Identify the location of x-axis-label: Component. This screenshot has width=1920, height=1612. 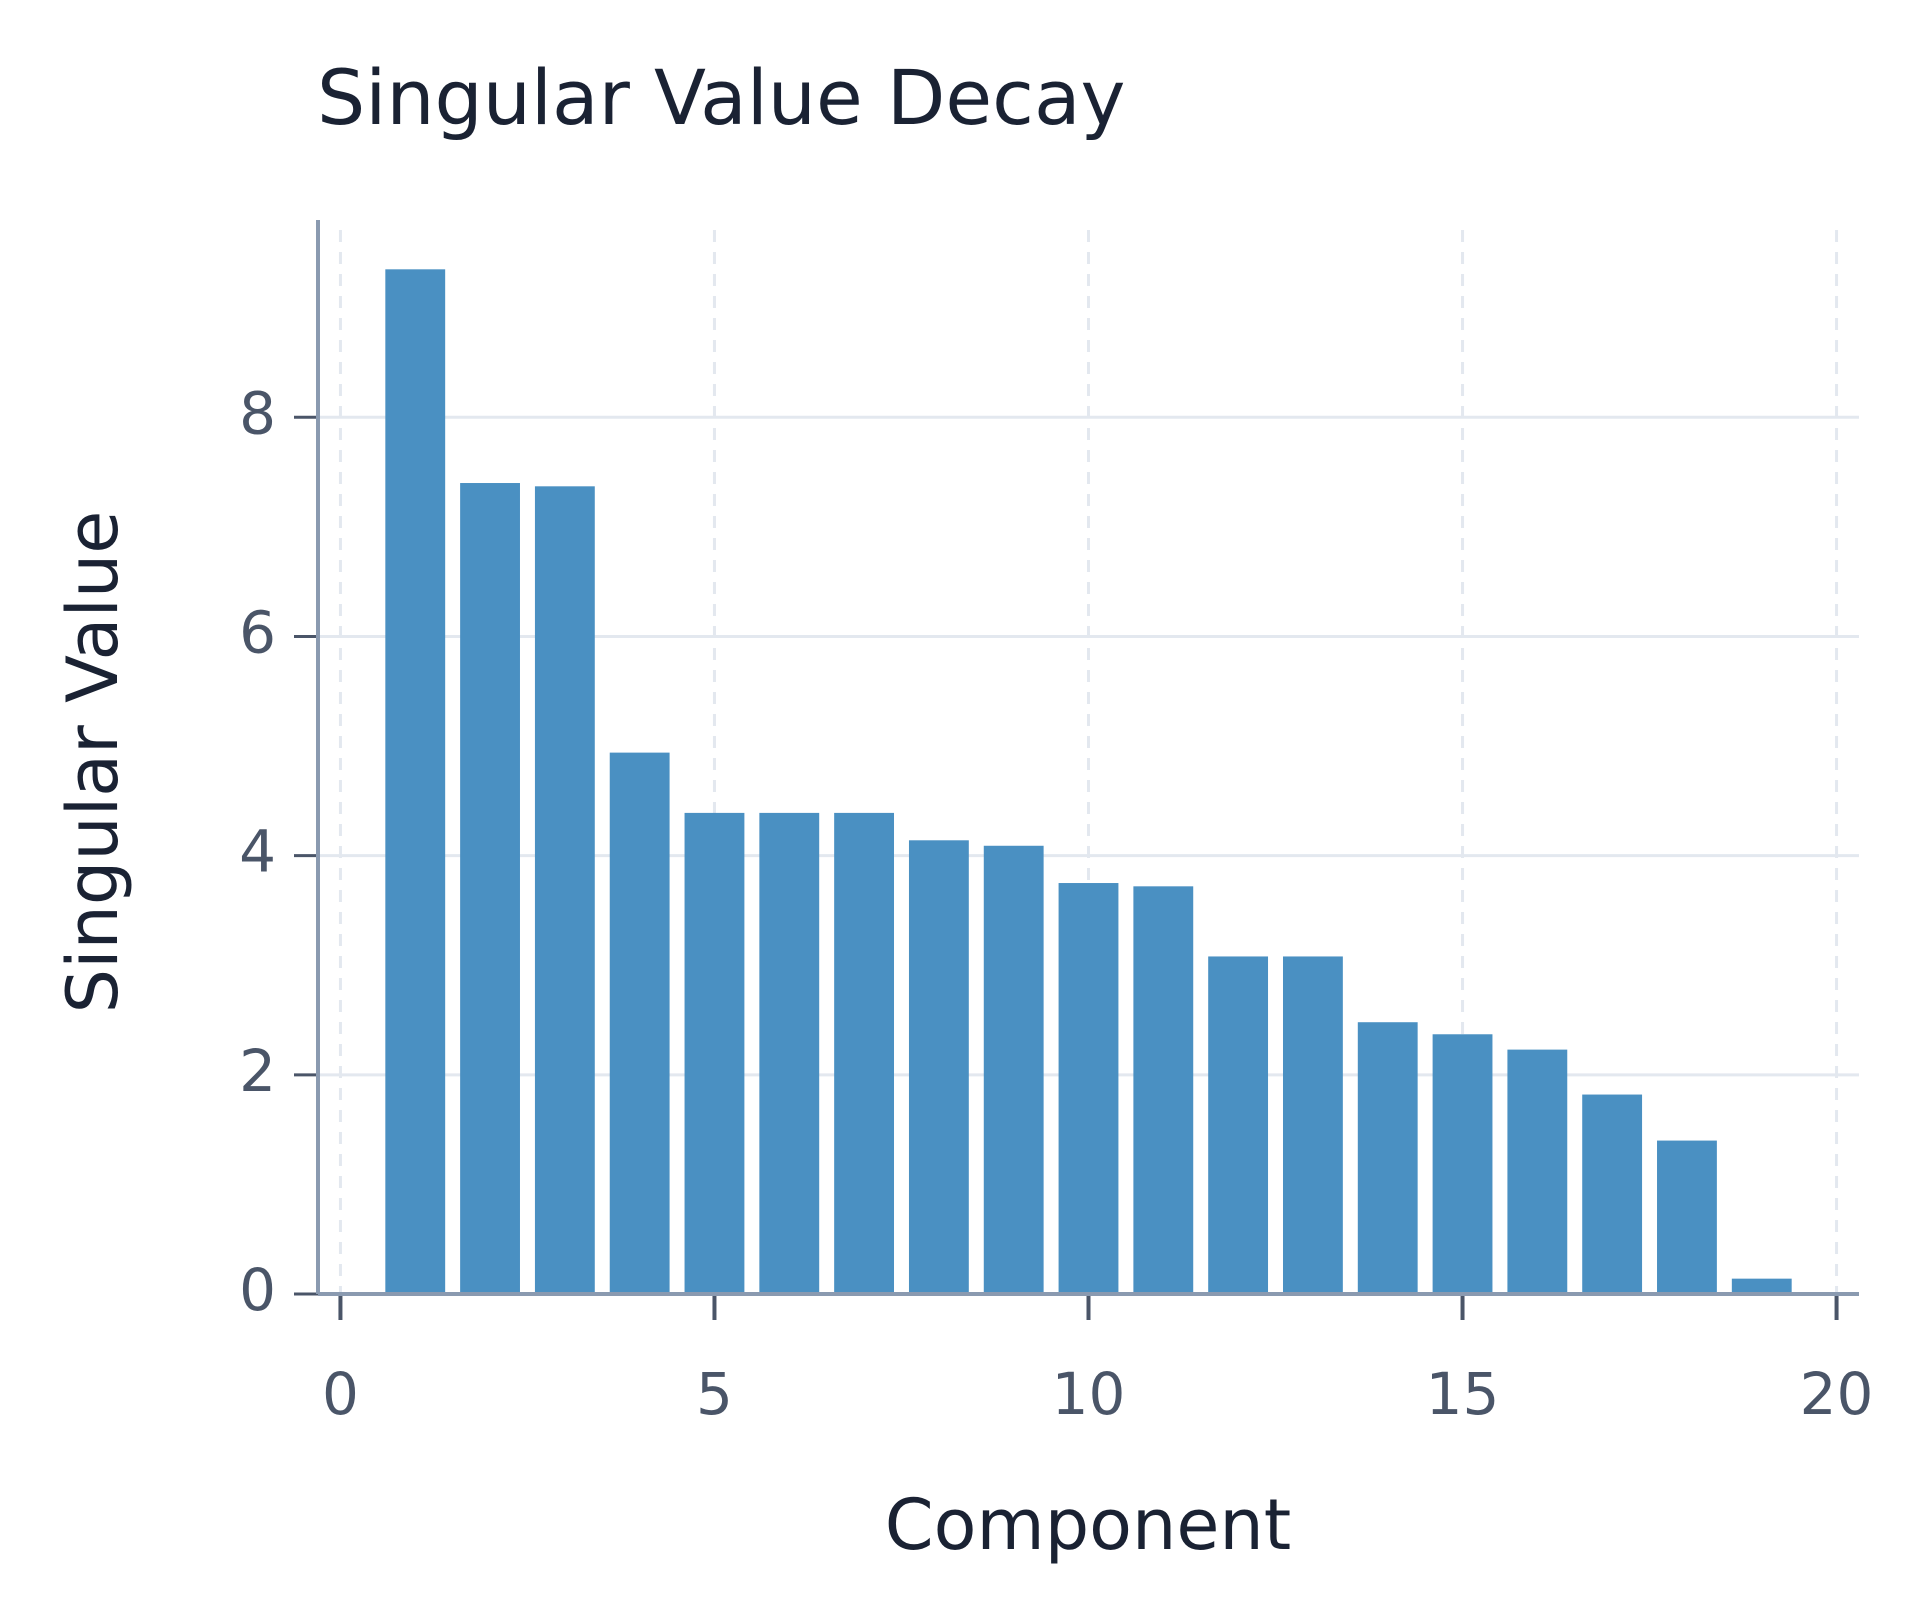
(1088, 1525).